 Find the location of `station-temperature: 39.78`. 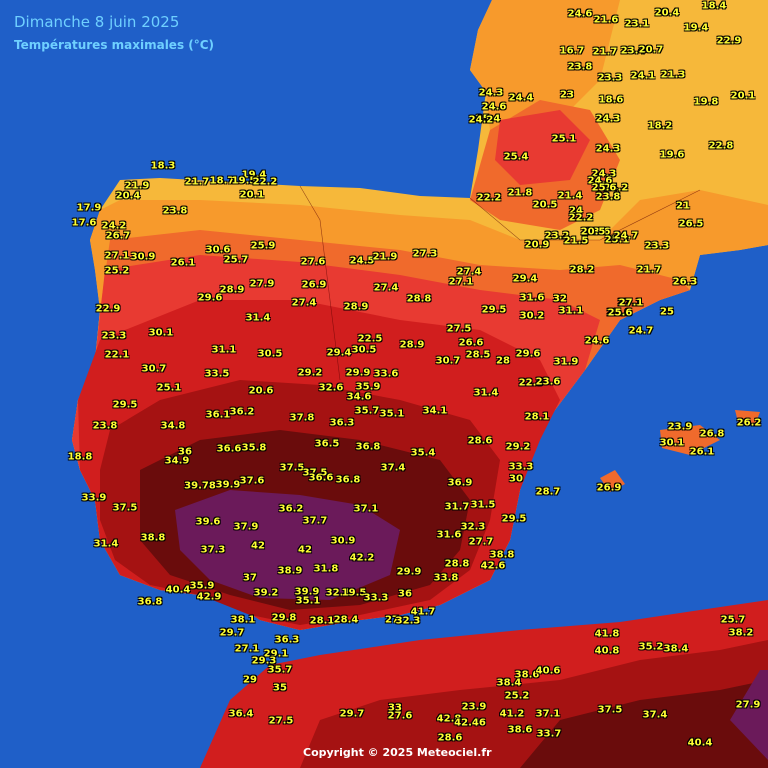

station-temperature: 39.78 is located at coordinates (200, 486).